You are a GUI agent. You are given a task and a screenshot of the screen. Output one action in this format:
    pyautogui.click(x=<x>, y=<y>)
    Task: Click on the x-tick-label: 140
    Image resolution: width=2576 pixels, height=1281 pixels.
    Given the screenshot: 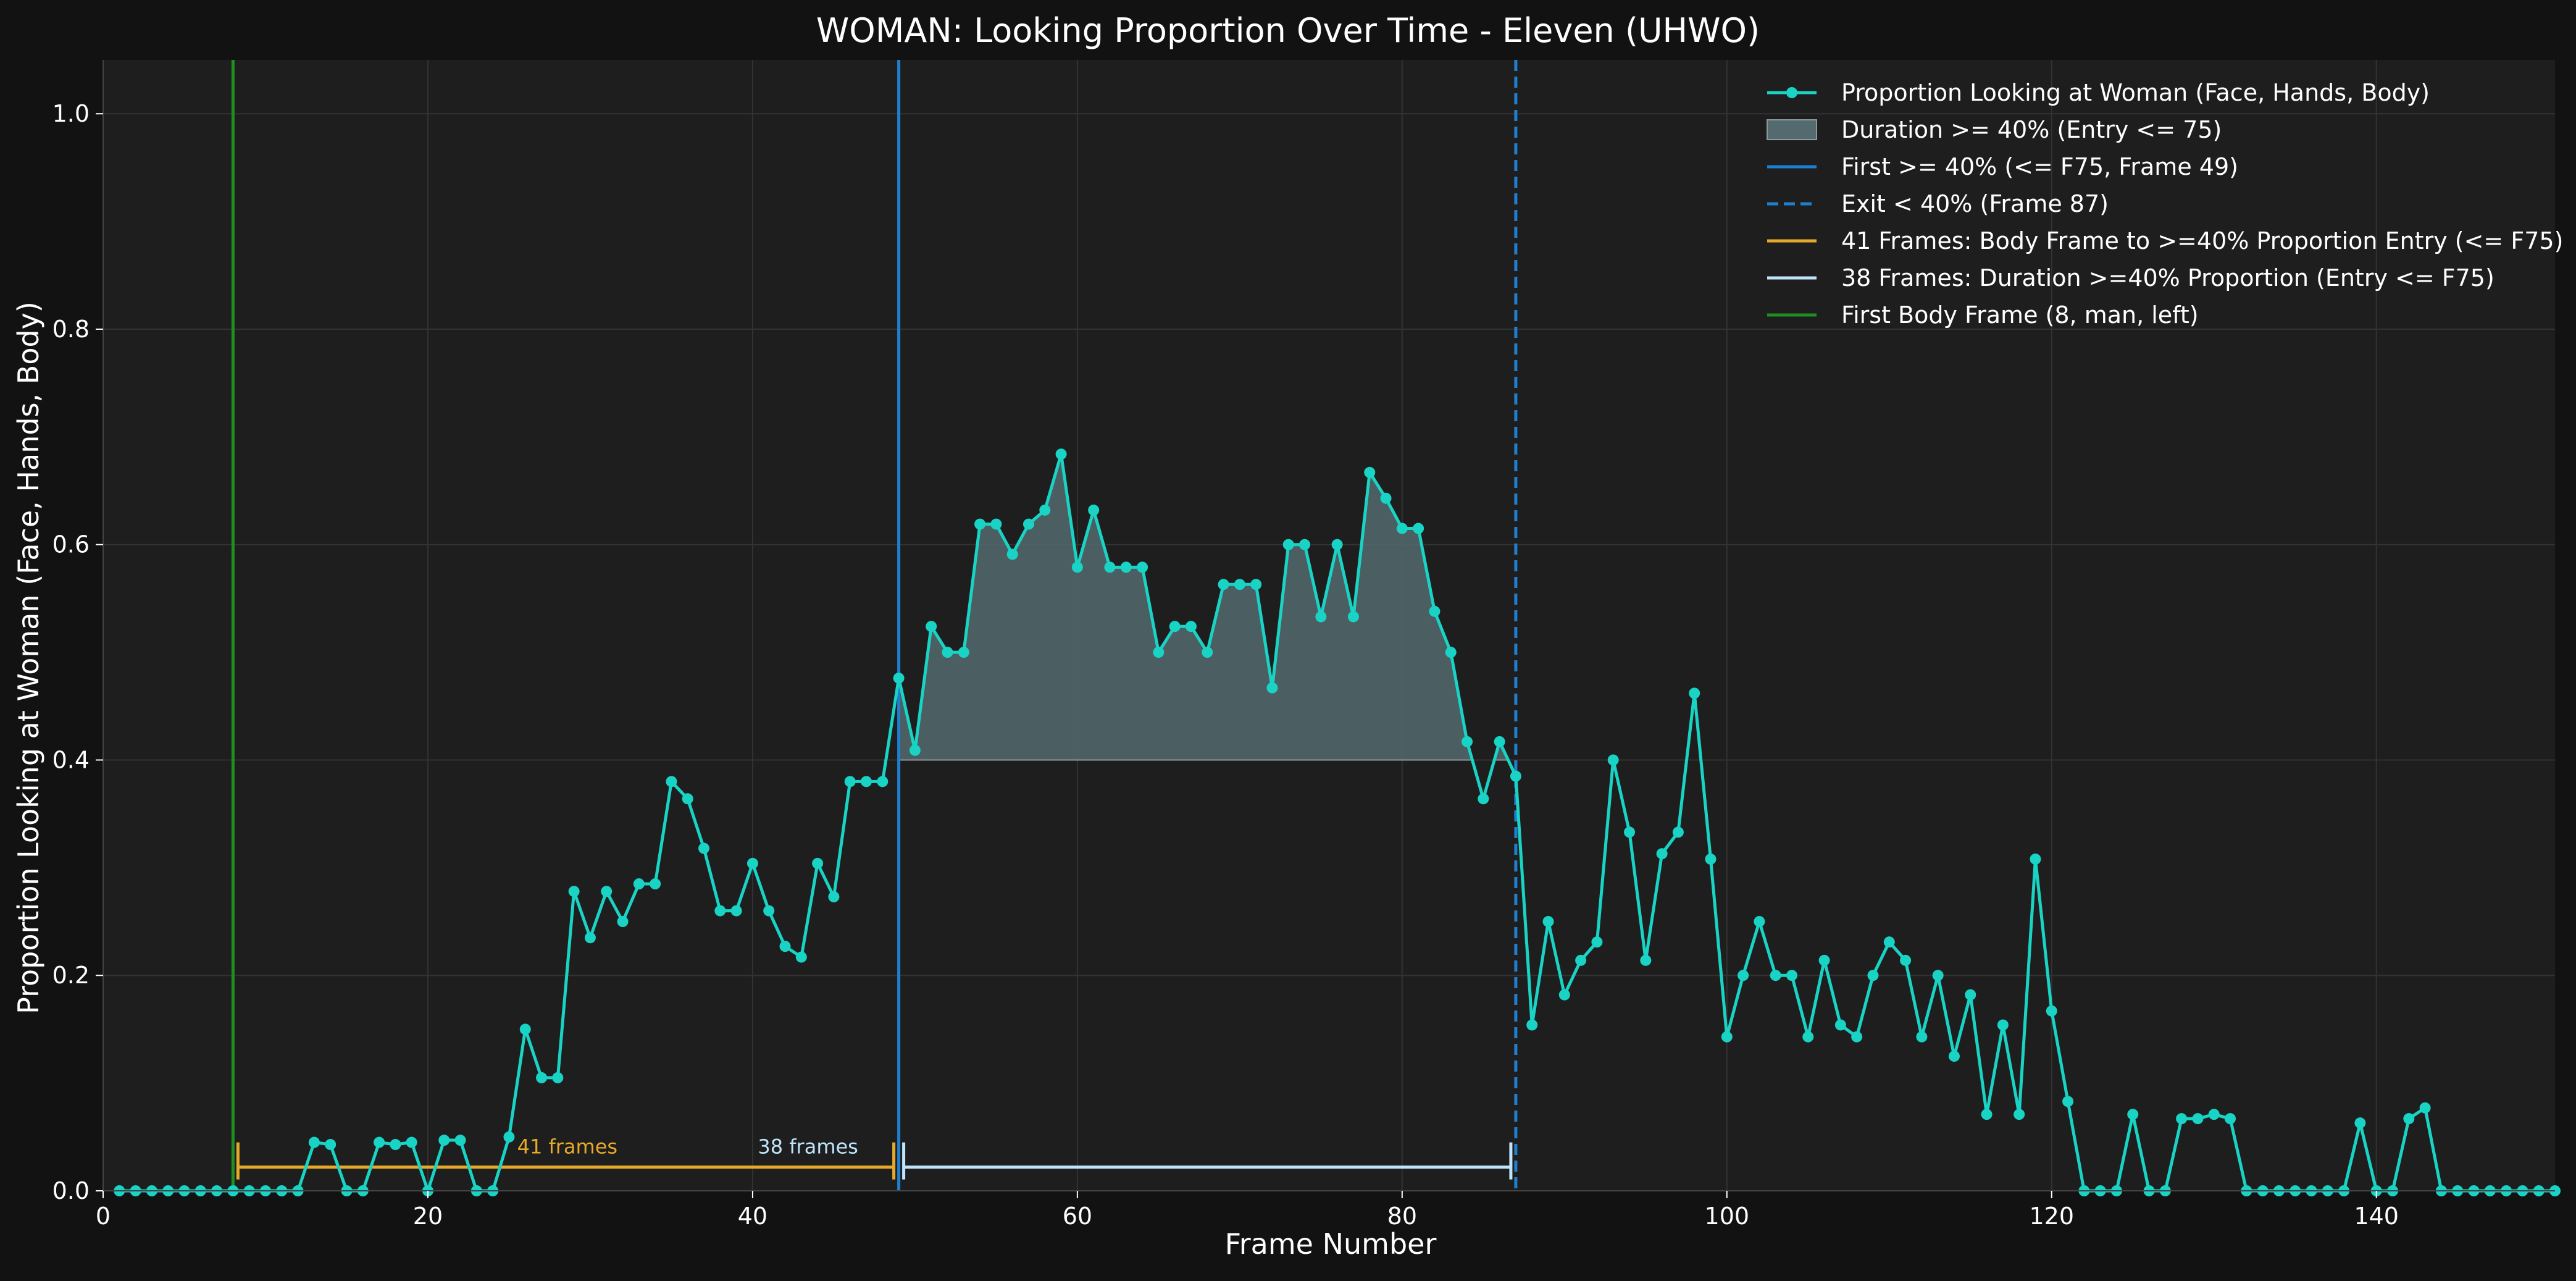 What is the action you would take?
    pyautogui.click(x=2376, y=1216)
    